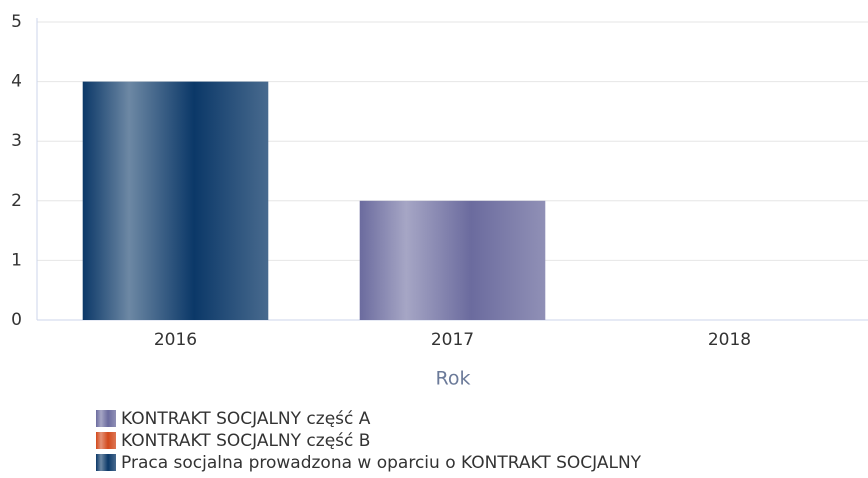 The height and width of the screenshot is (478, 868). What do you see at coordinates (453, 379) in the screenshot?
I see `x-axis-label: Rok` at bounding box center [453, 379].